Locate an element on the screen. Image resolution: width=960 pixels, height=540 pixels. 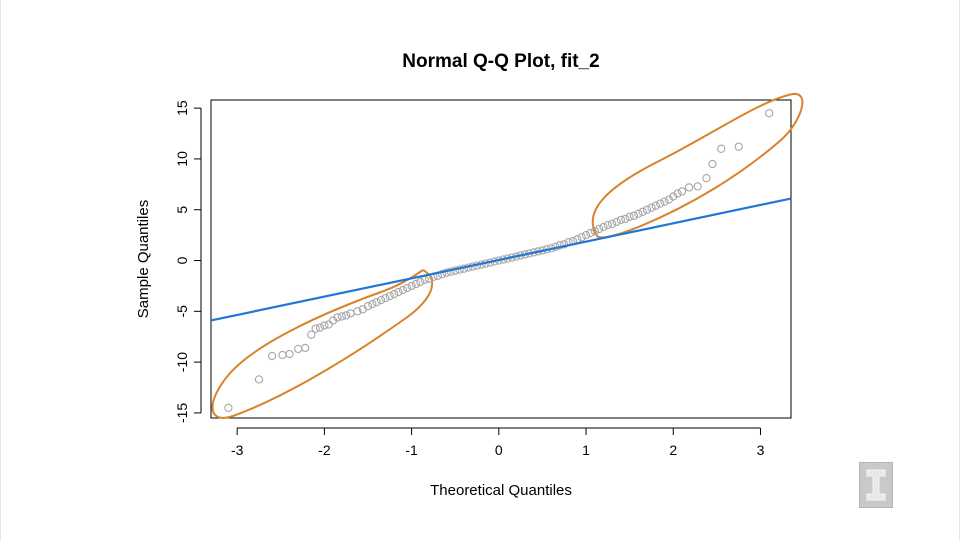
y-tick-label: -5 is located at coordinates (182, 311).